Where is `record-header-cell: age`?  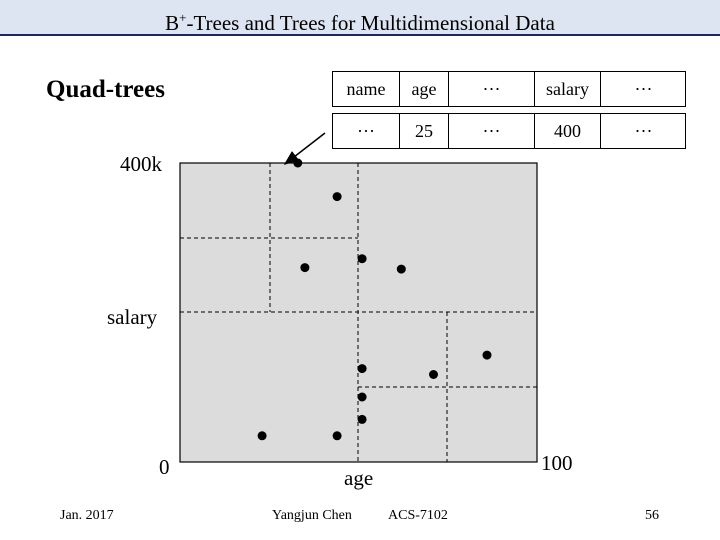
record-header-cell: age is located at coordinates (424, 89).